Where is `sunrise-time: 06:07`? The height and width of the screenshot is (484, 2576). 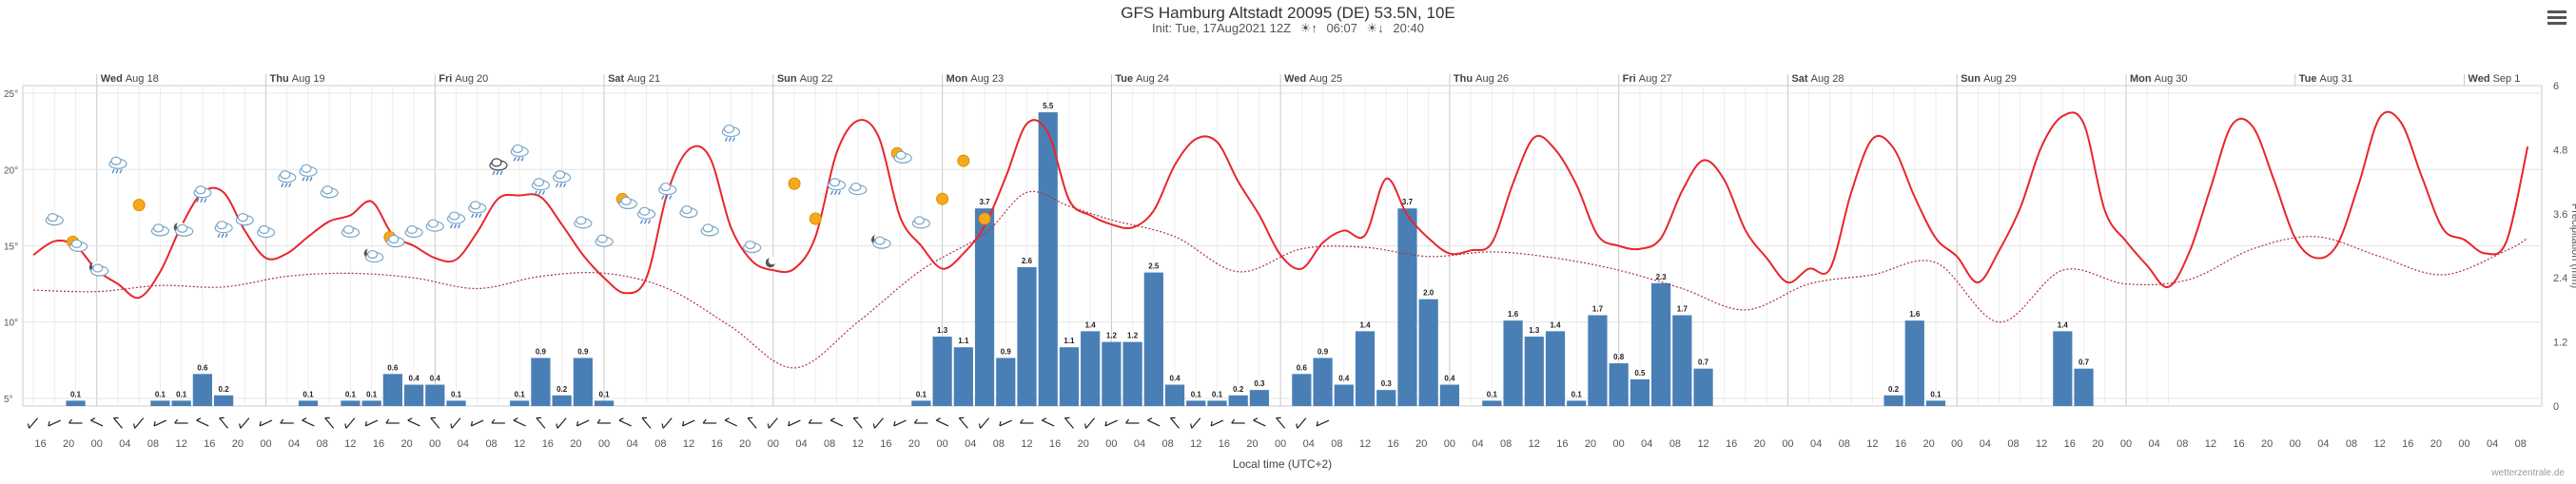
sunrise-time: 06:07 is located at coordinates (1342, 28).